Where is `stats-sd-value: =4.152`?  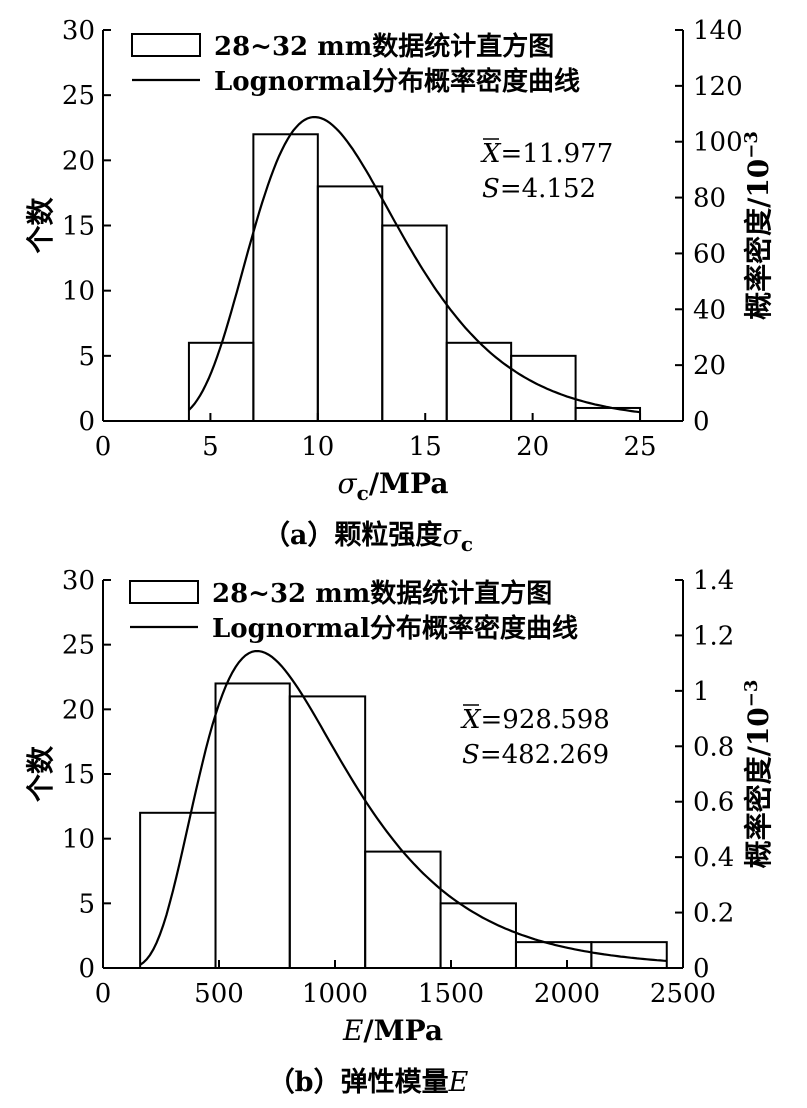
stats-sd-value: =4.152 is located at coordinates (548, 189).